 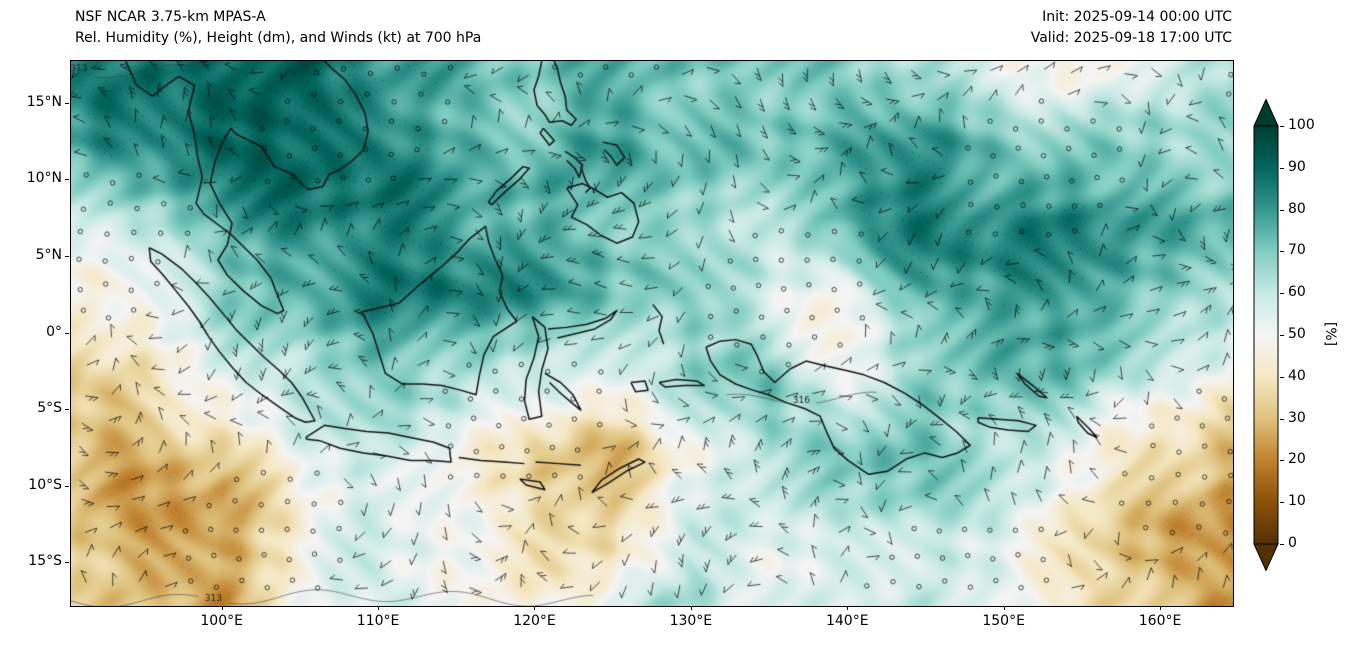 What do you see at coordinates (691, 621) in the screenshot?
I see `x-tick-label: 130°E` at bounding box center [691, 621].